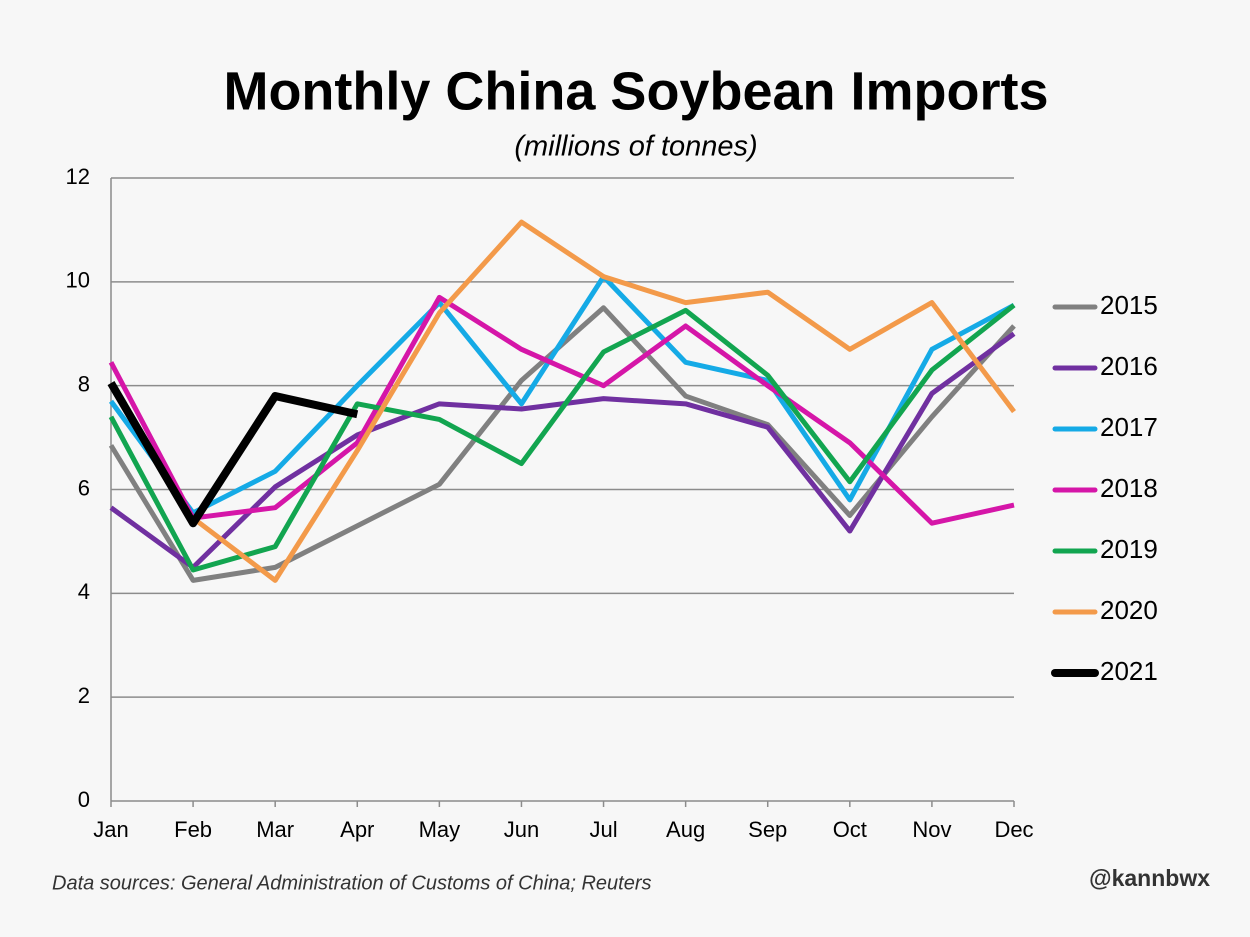  Describe the element at coordinates (603, 829) in the screenshot. I see `x-tick-label: Jul` at that location.